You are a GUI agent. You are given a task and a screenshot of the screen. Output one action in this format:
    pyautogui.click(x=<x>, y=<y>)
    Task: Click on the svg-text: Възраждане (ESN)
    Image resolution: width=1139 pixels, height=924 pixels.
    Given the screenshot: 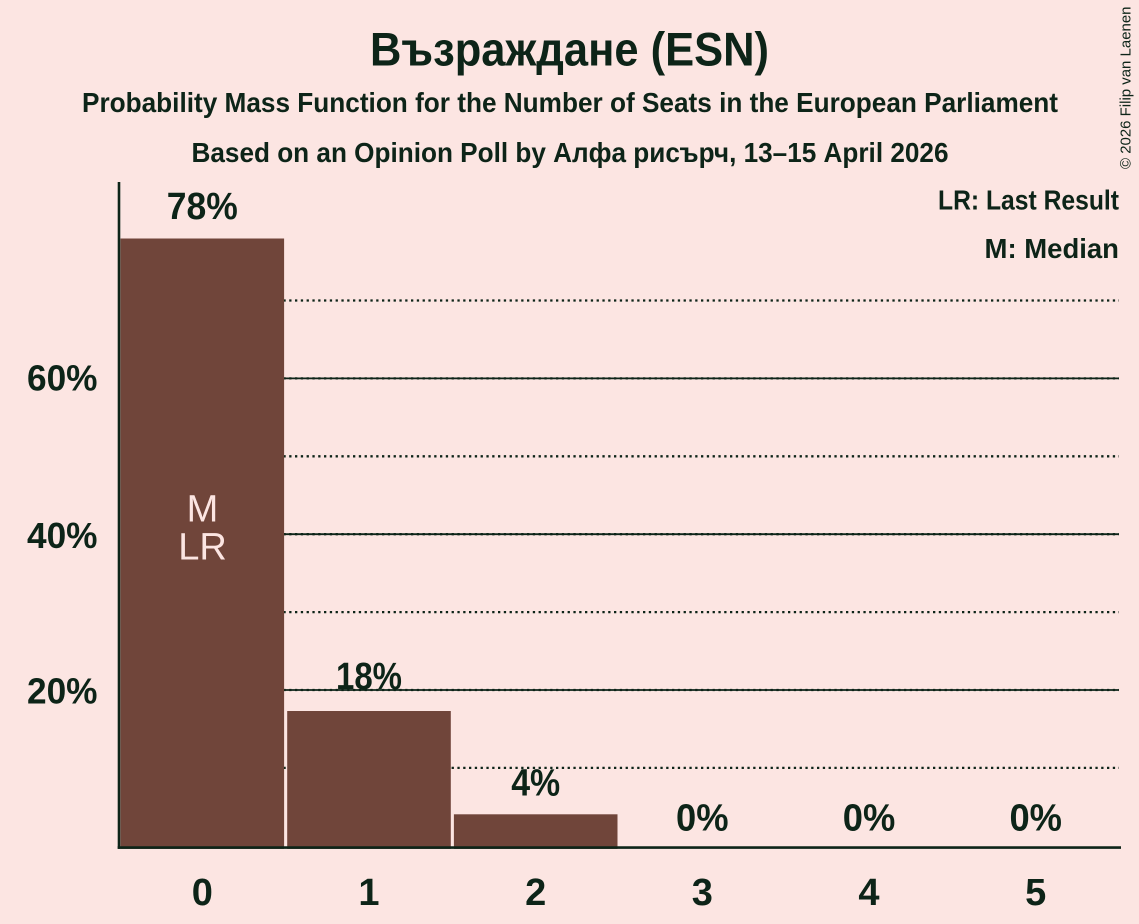 What is the action you would take?
    pyautogui.click(x=569, y=49)
    